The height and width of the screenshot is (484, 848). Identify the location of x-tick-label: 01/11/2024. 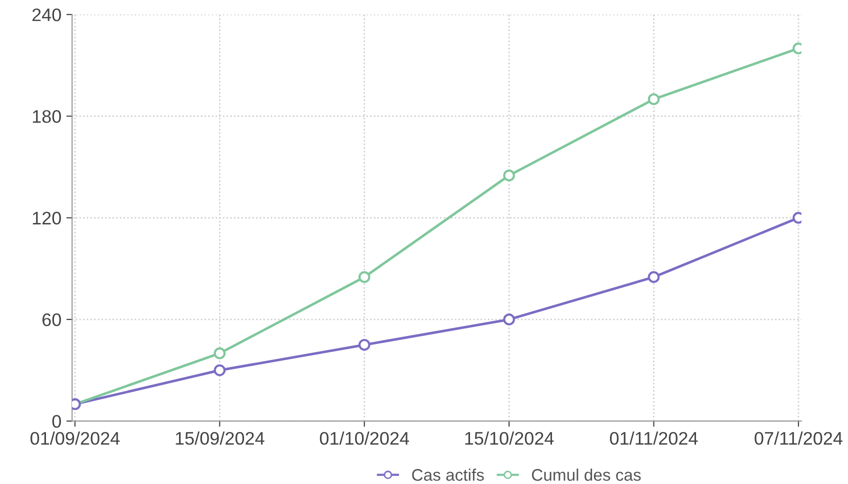
(654, 438).